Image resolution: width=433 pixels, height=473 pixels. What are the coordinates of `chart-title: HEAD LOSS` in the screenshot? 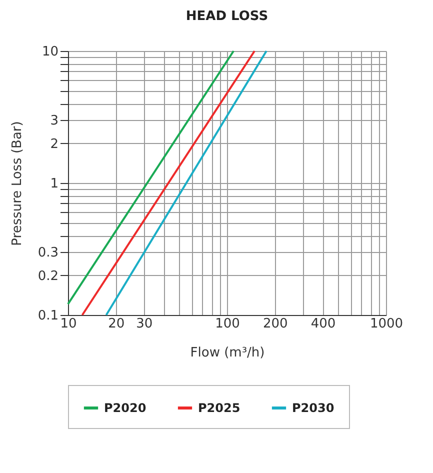 It's located at (227, 16).